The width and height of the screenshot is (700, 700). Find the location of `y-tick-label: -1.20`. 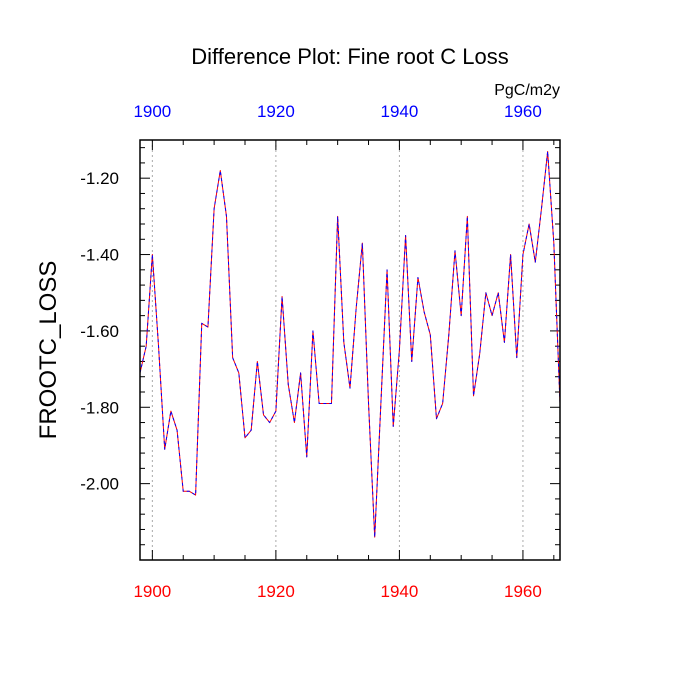

y-tick-label: -1.20 is located at coordinates (99, 178).